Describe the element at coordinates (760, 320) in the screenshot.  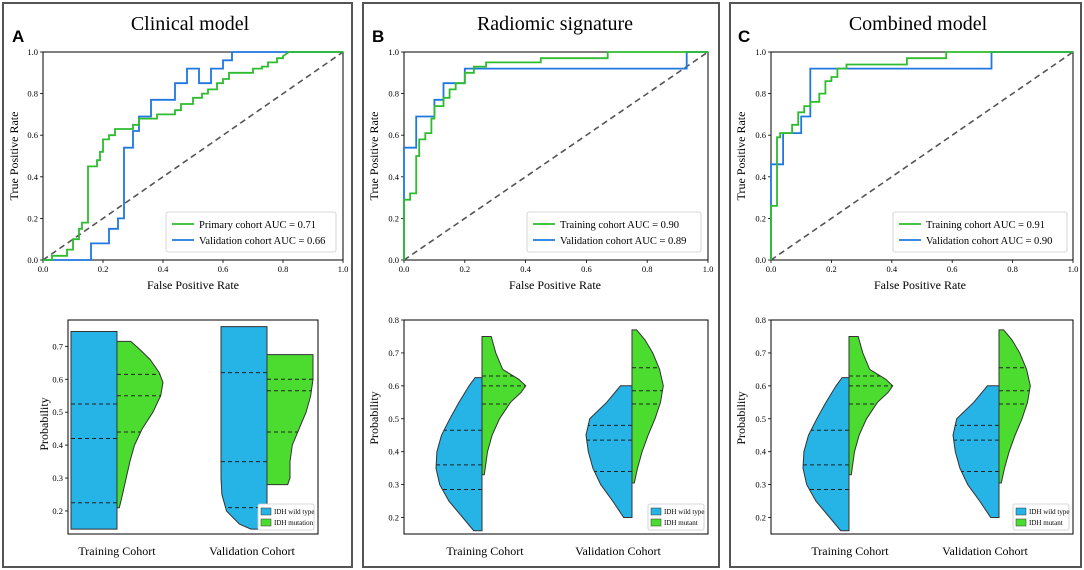
I see `panel-c-violin-ytick-label: 0.8` at that location.